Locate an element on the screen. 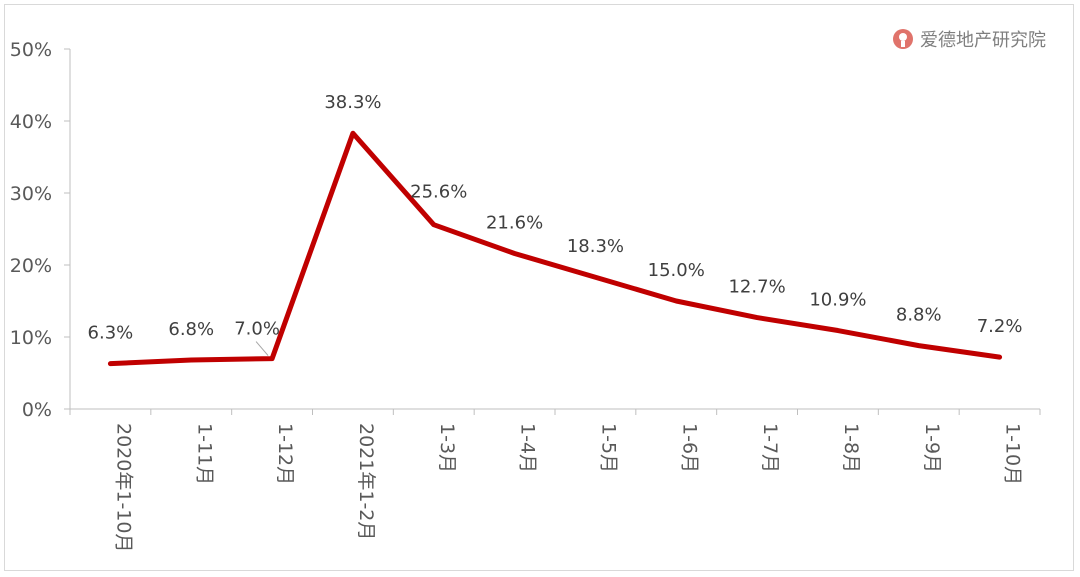 The image size is (1080, 577). data-label-leader is located at coordinates (262, 348).